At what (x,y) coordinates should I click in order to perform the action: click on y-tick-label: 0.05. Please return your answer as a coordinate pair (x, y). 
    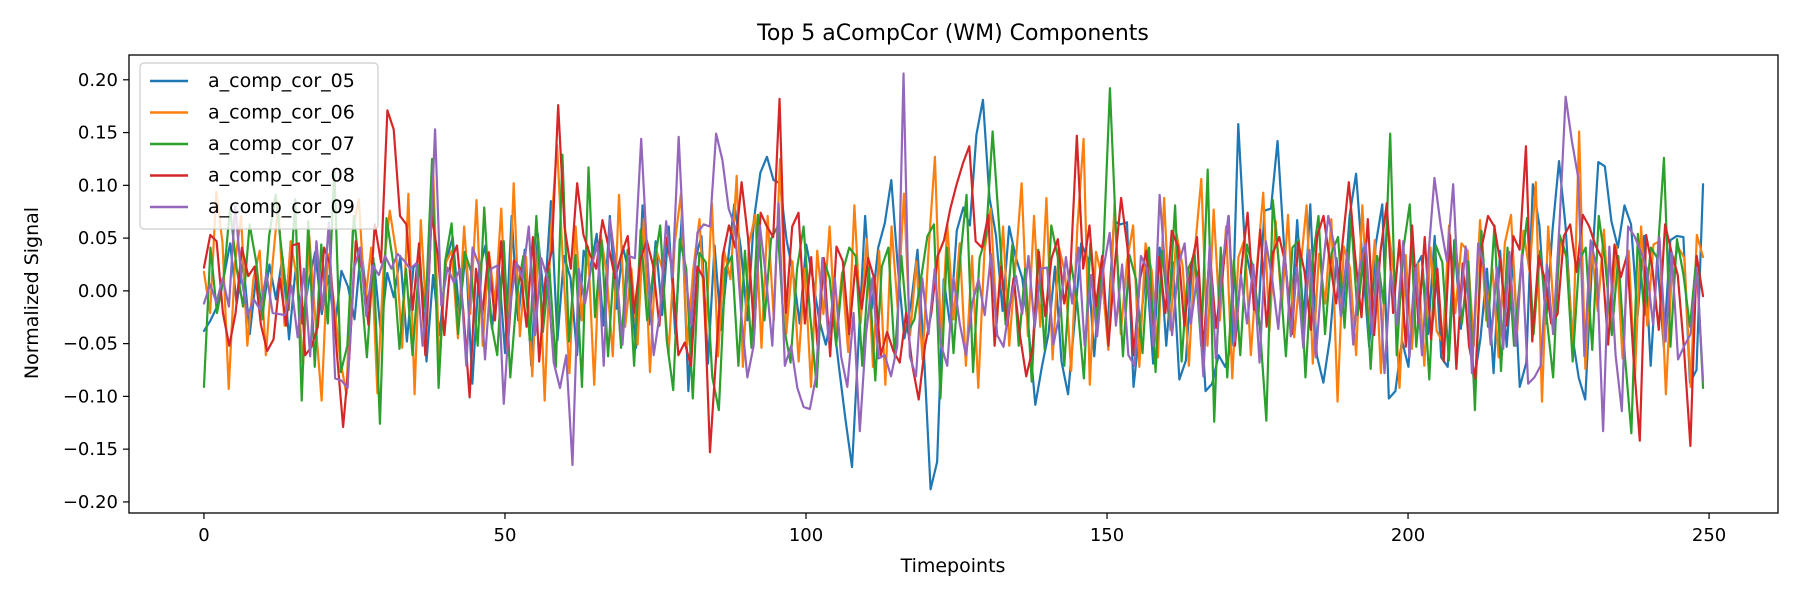
    Looking at the image, I should click on (98, 238).